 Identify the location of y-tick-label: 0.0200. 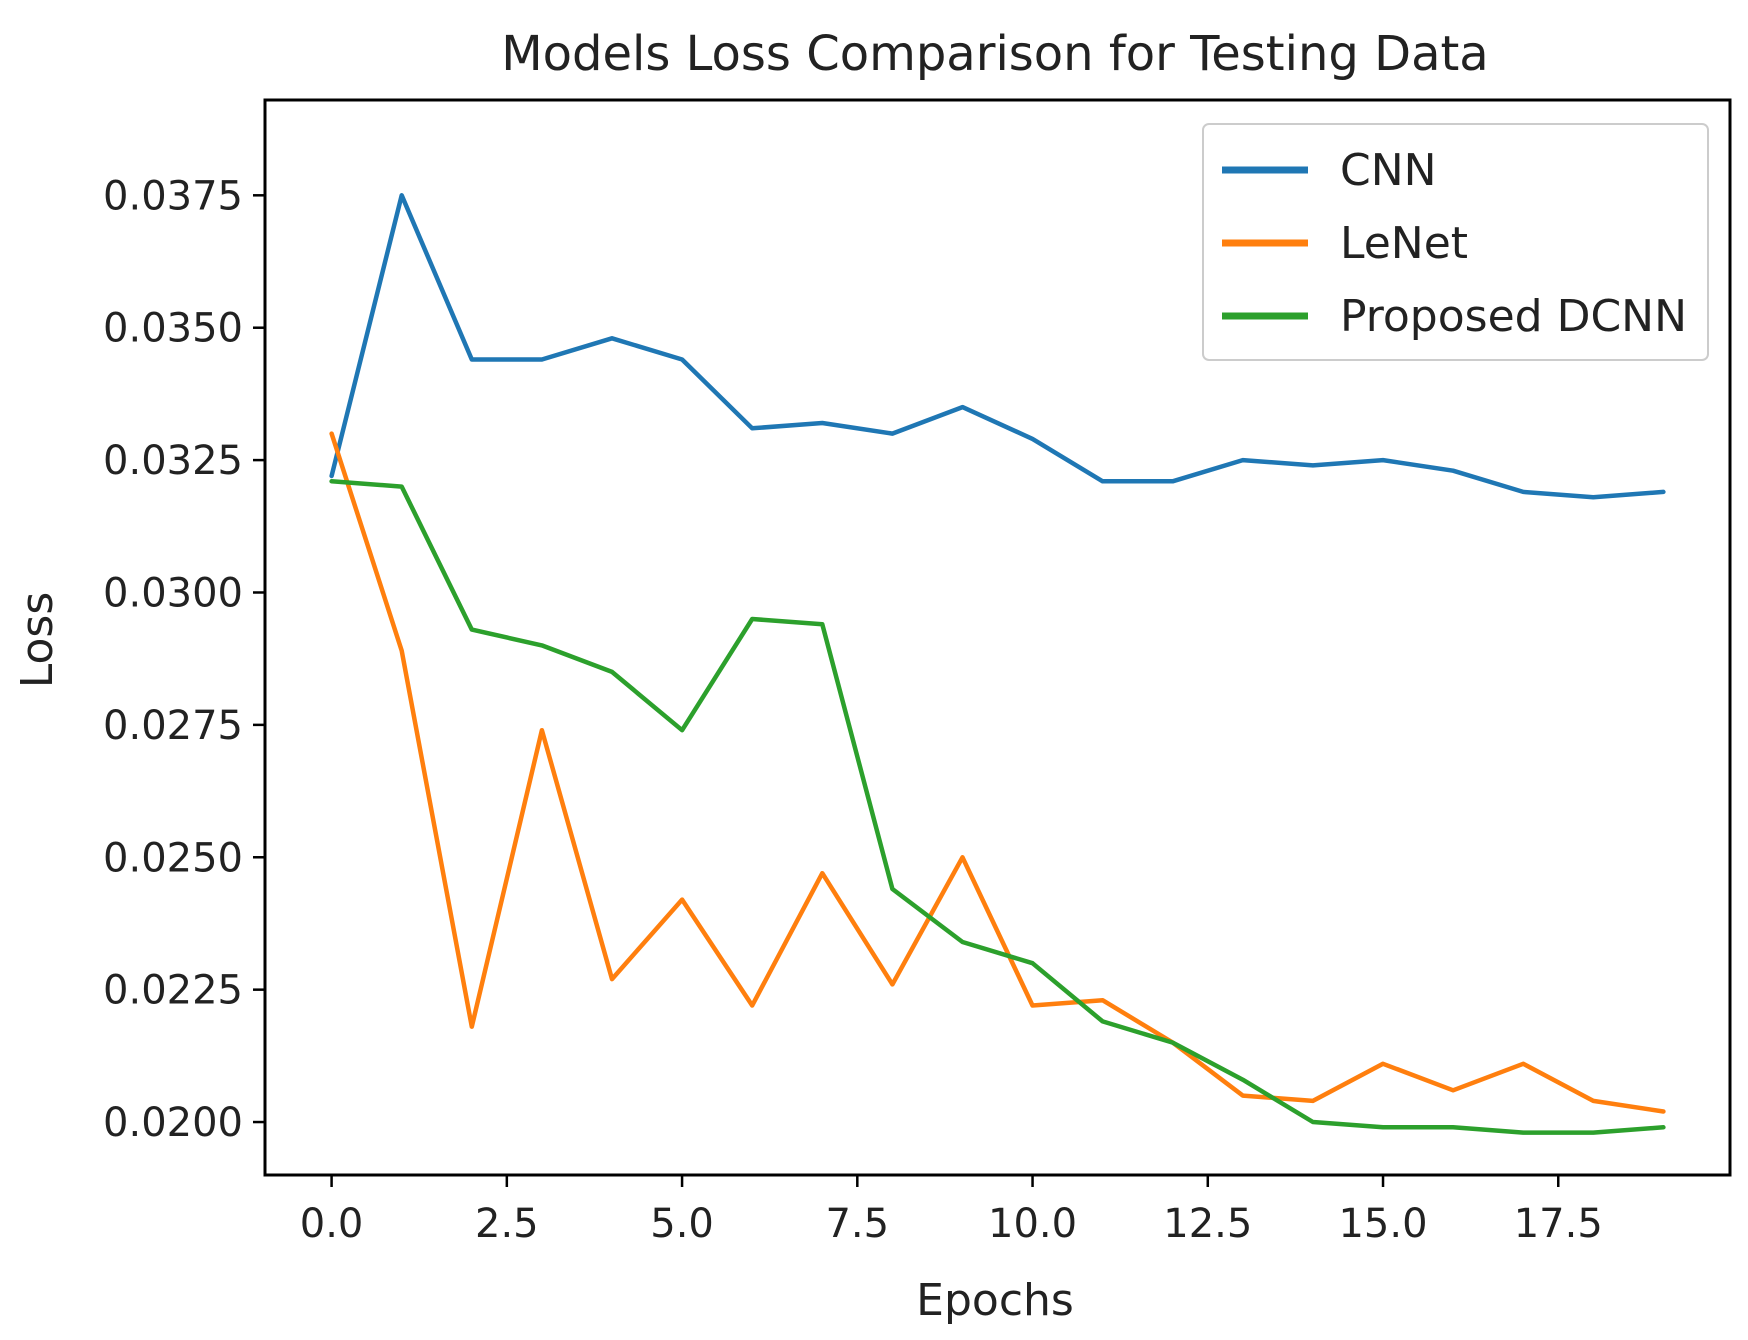
(173, 1123).